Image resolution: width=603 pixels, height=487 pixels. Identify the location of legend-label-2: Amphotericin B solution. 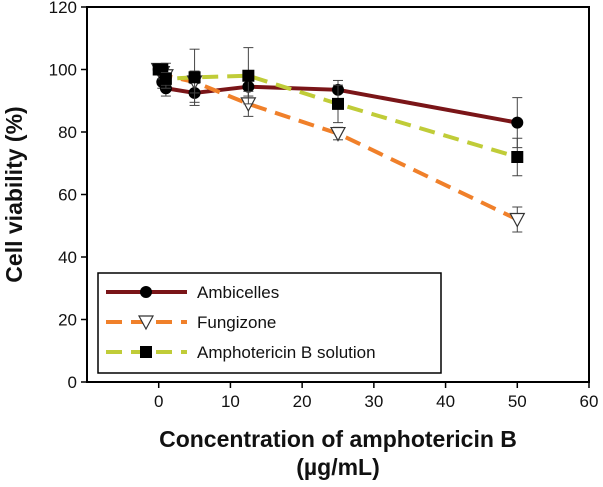
(286, 352).